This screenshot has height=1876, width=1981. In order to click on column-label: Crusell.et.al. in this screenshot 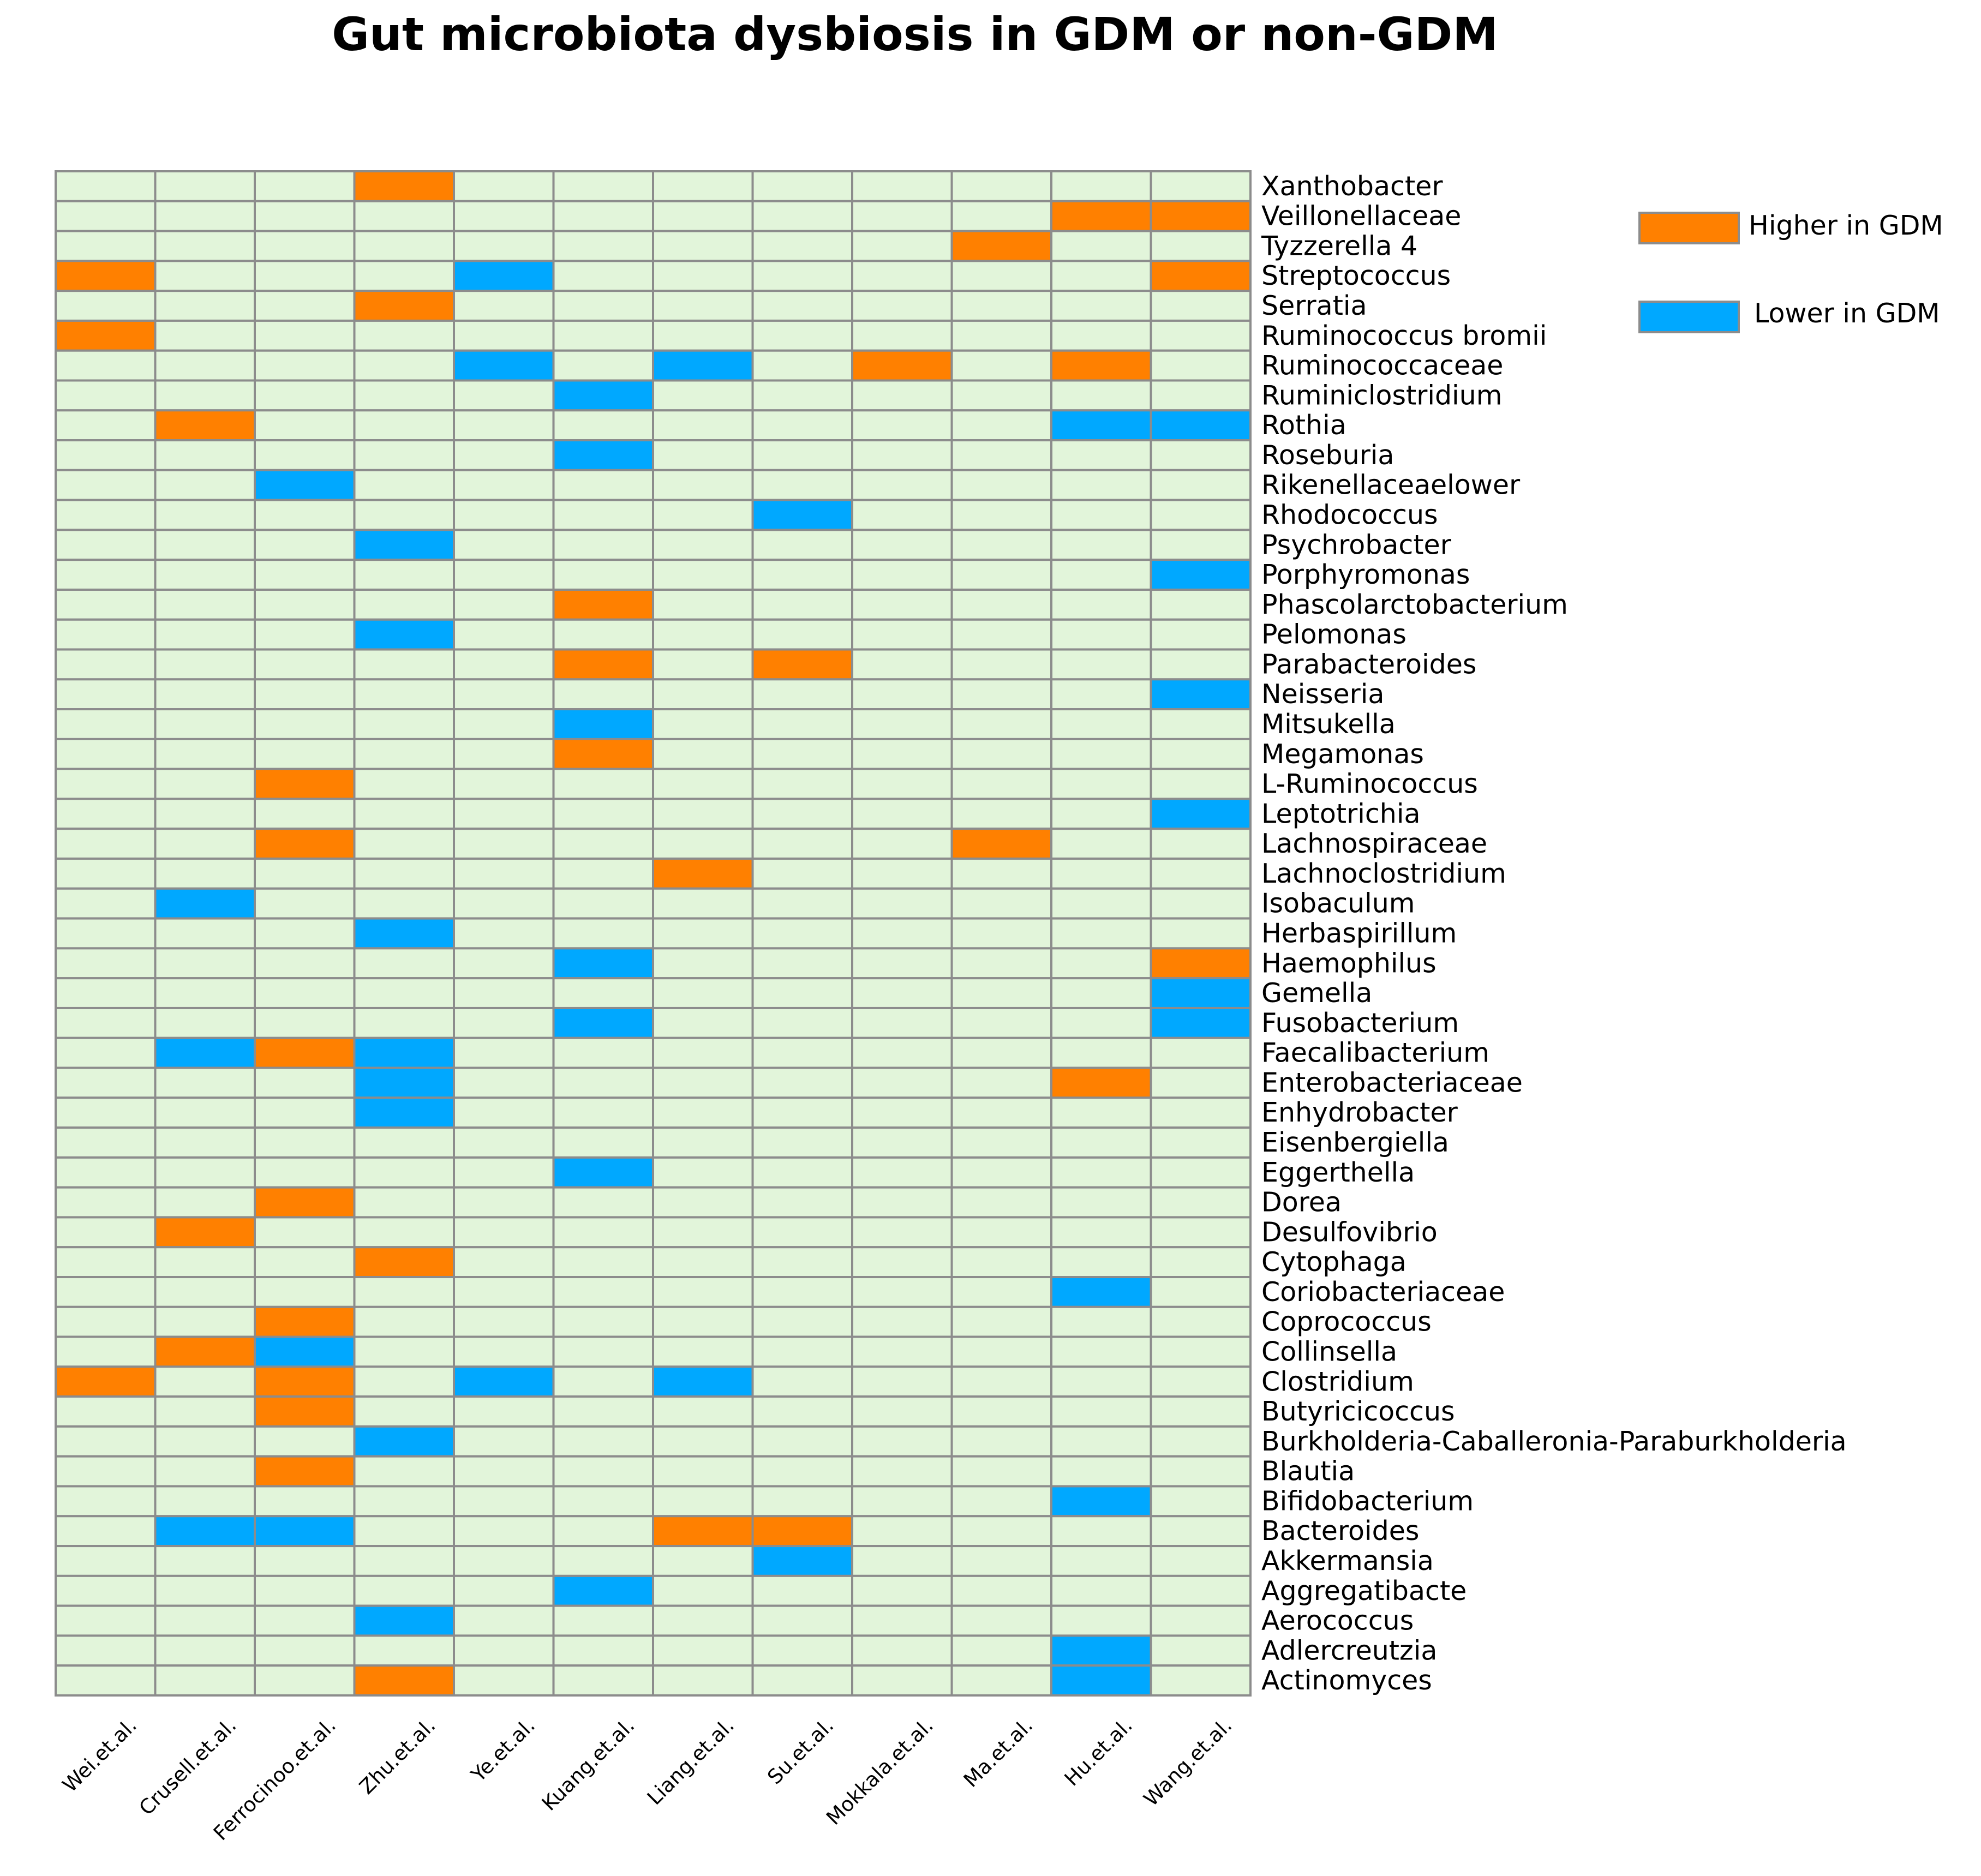, I will do `click(188, 1766)`.